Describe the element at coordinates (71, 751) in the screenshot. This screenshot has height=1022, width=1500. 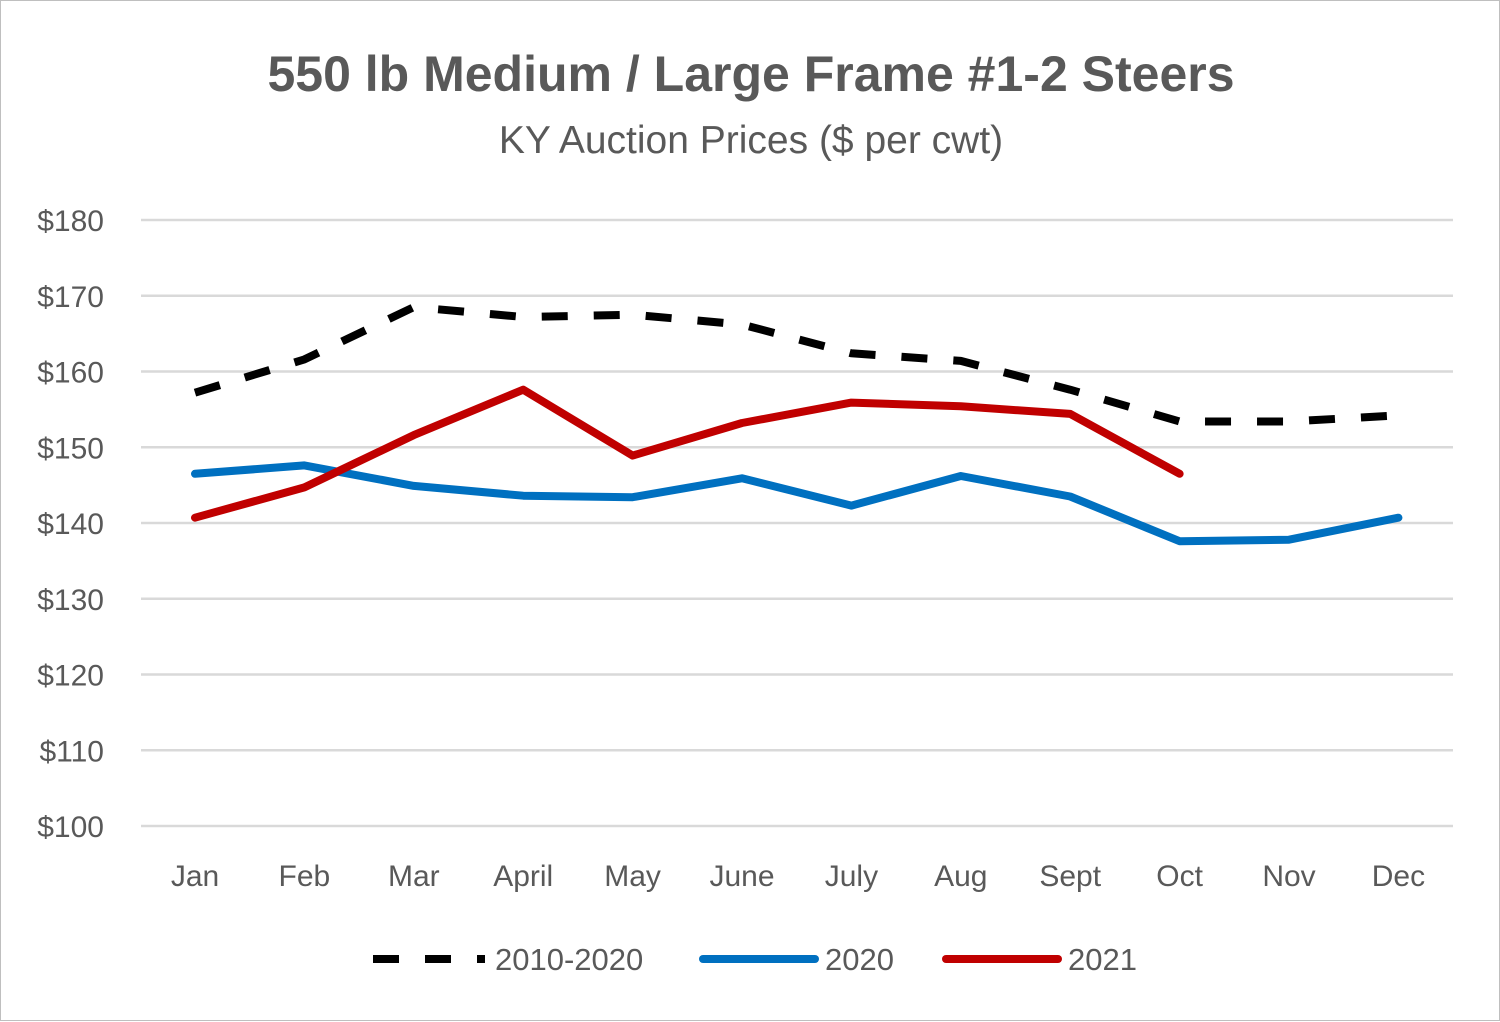
I see `y-tick-label: $110` at that location.